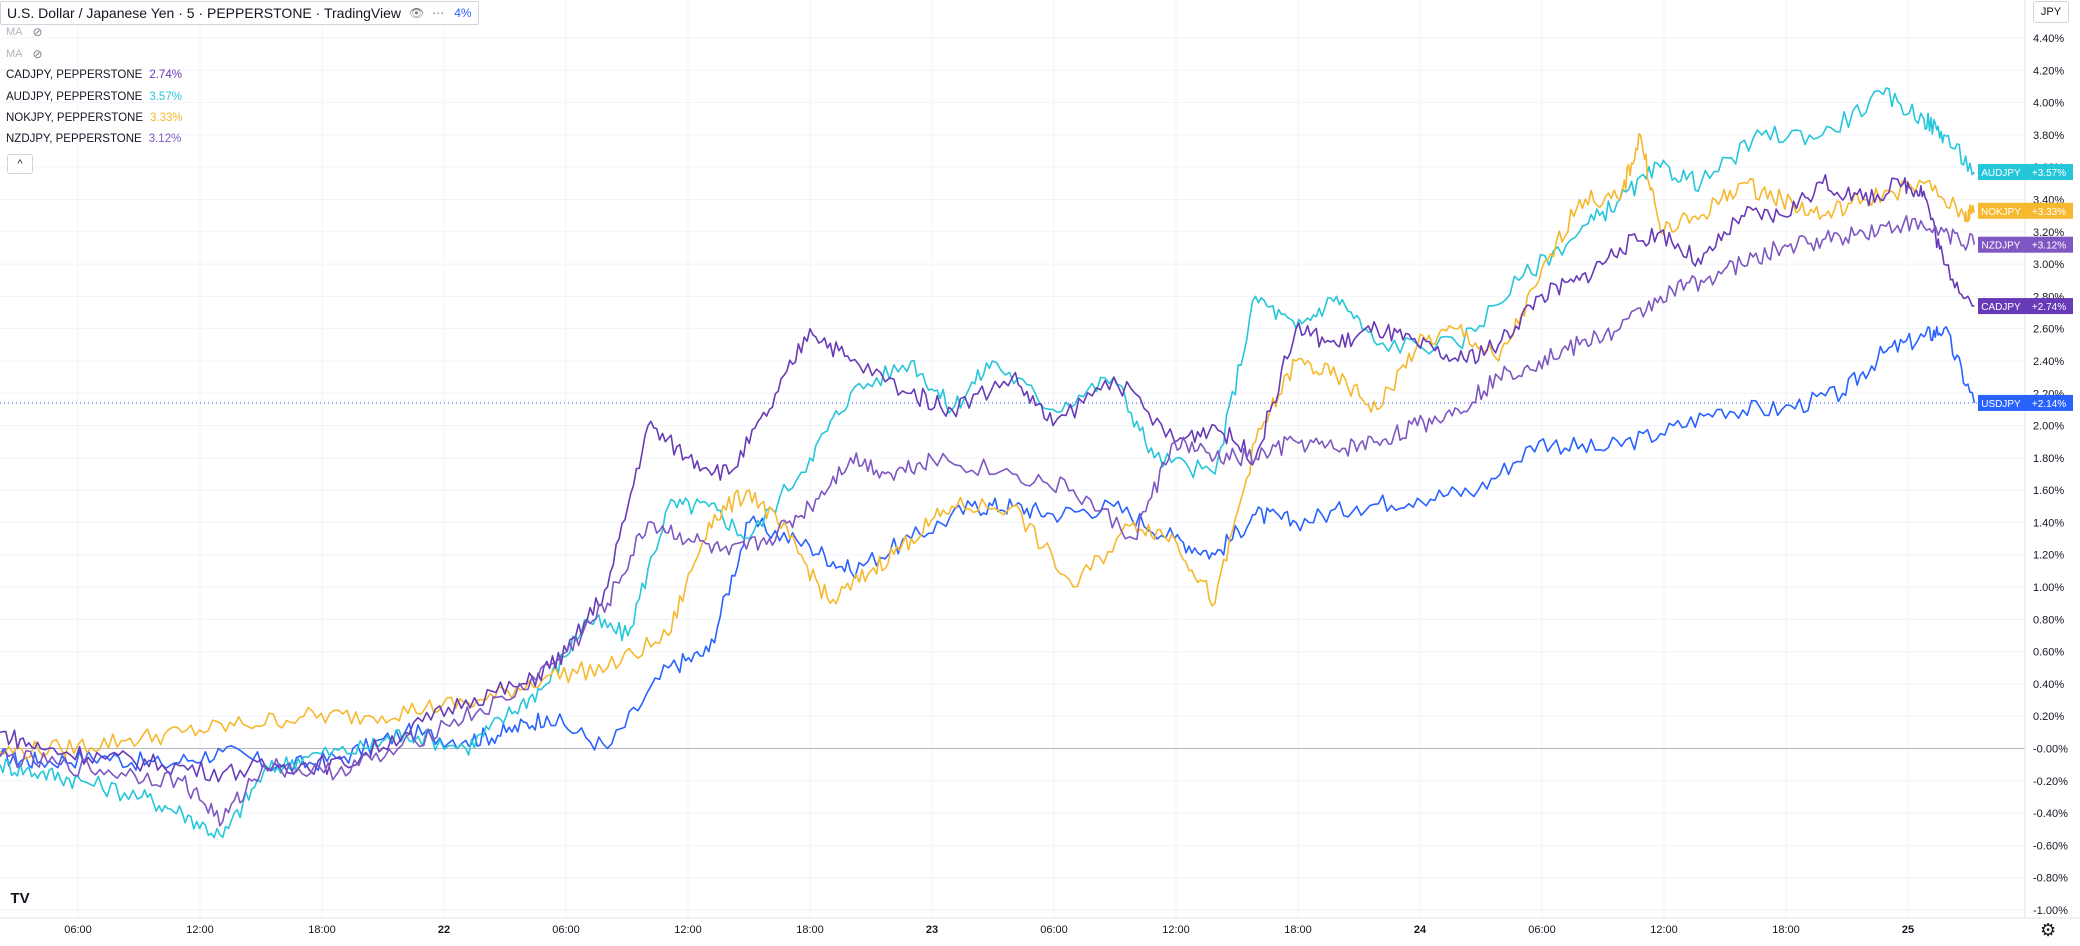 This screenshot has height=946, width=2080. Describe the element at coordinates (165, 139) in the screenshot. I see `legend-value: 3.12%` at that location.